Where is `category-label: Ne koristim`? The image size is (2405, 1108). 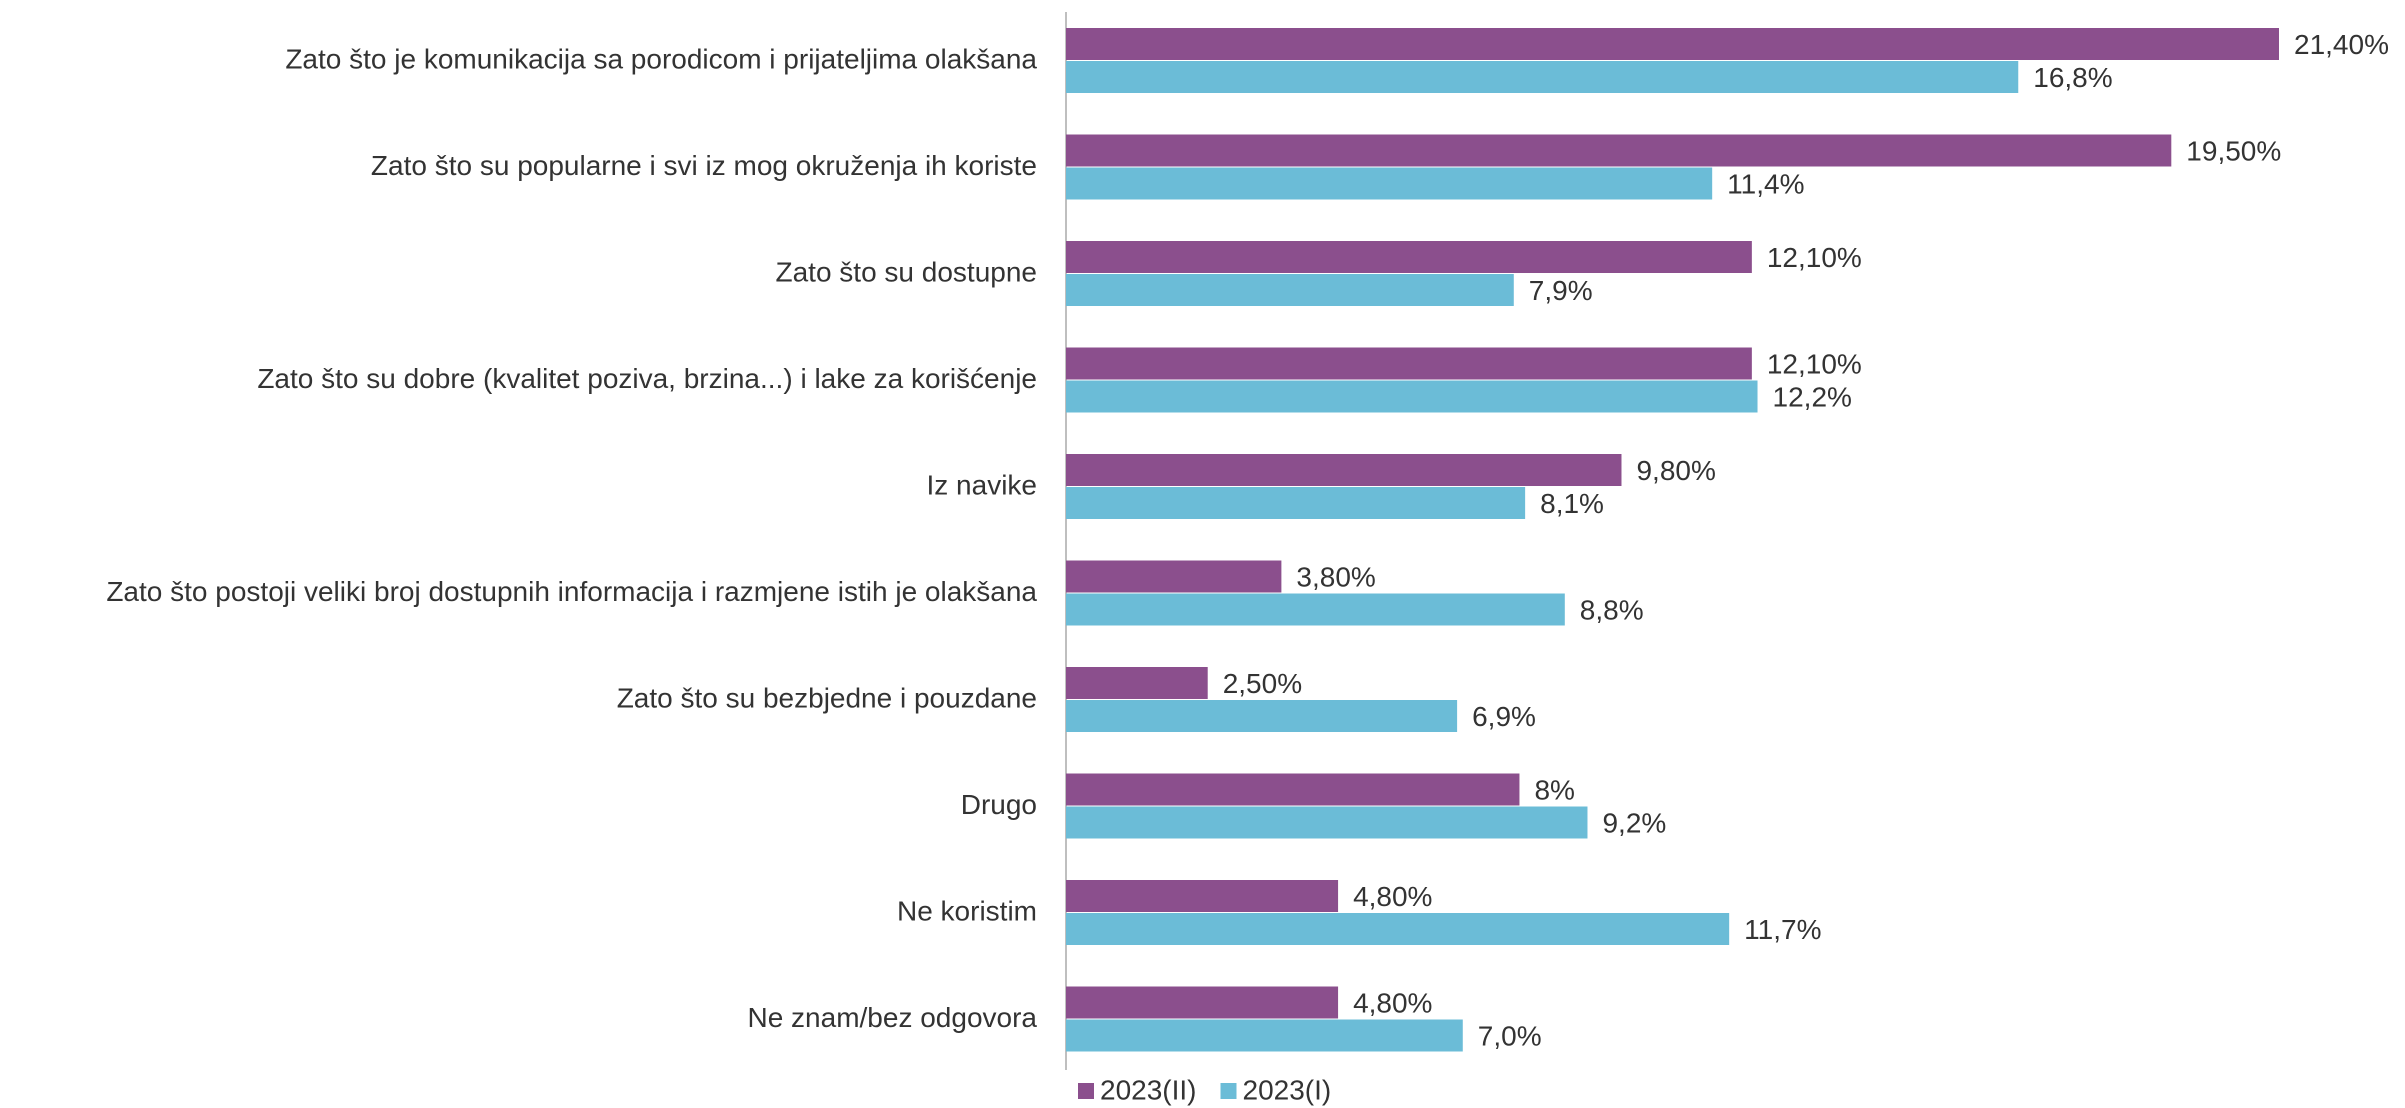
category-label: Ne koristim is located at coordinates (967, 910).